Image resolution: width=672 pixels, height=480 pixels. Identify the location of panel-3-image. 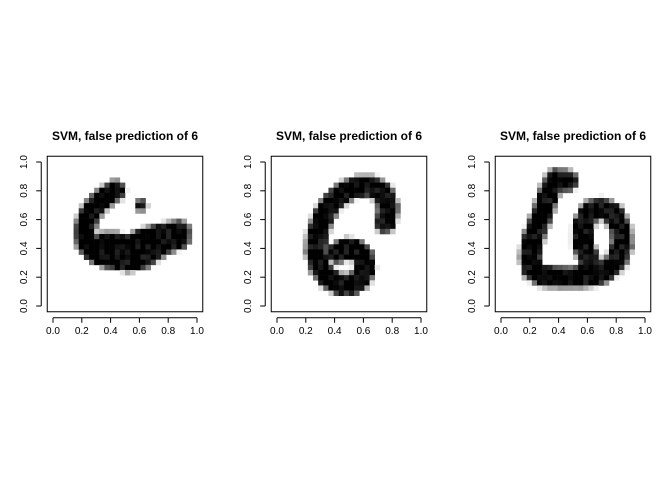
(576, 229).